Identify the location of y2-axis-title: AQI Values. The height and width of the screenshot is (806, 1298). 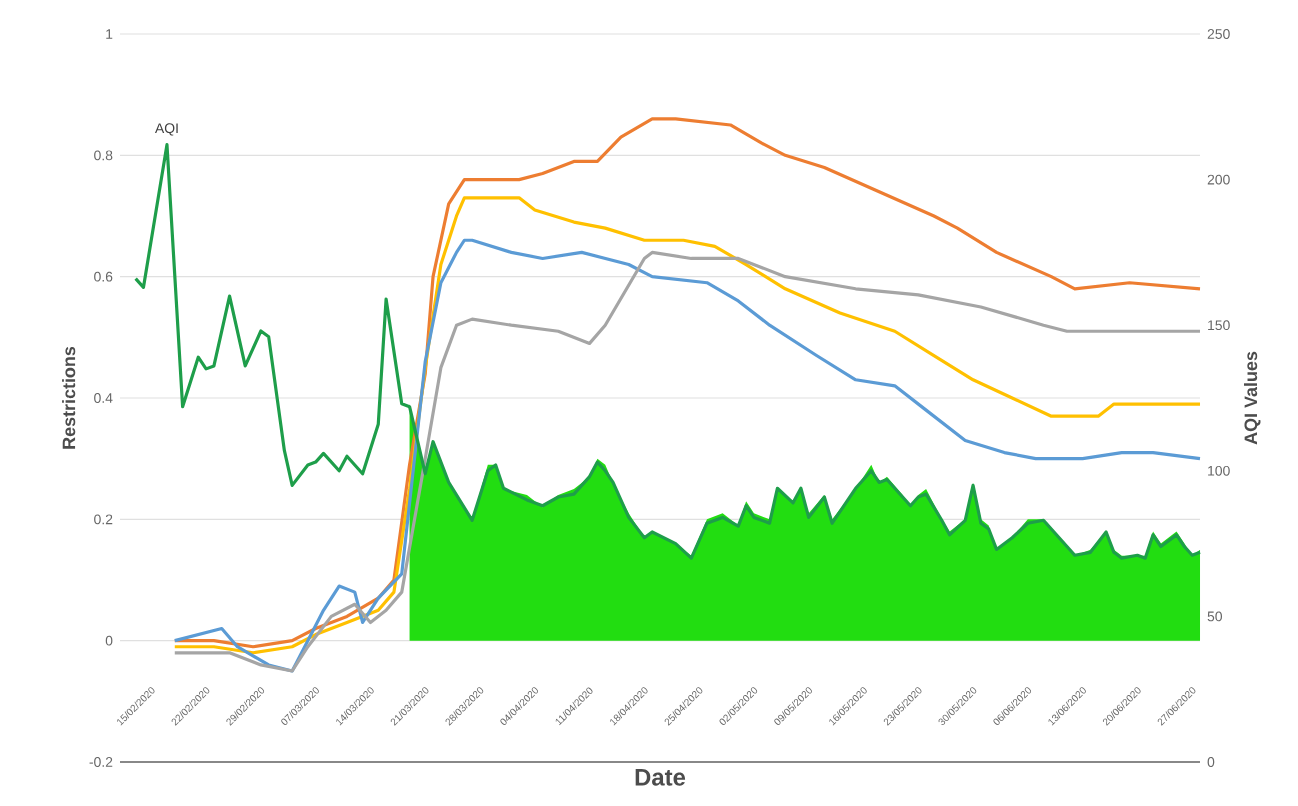
(1252, 398).